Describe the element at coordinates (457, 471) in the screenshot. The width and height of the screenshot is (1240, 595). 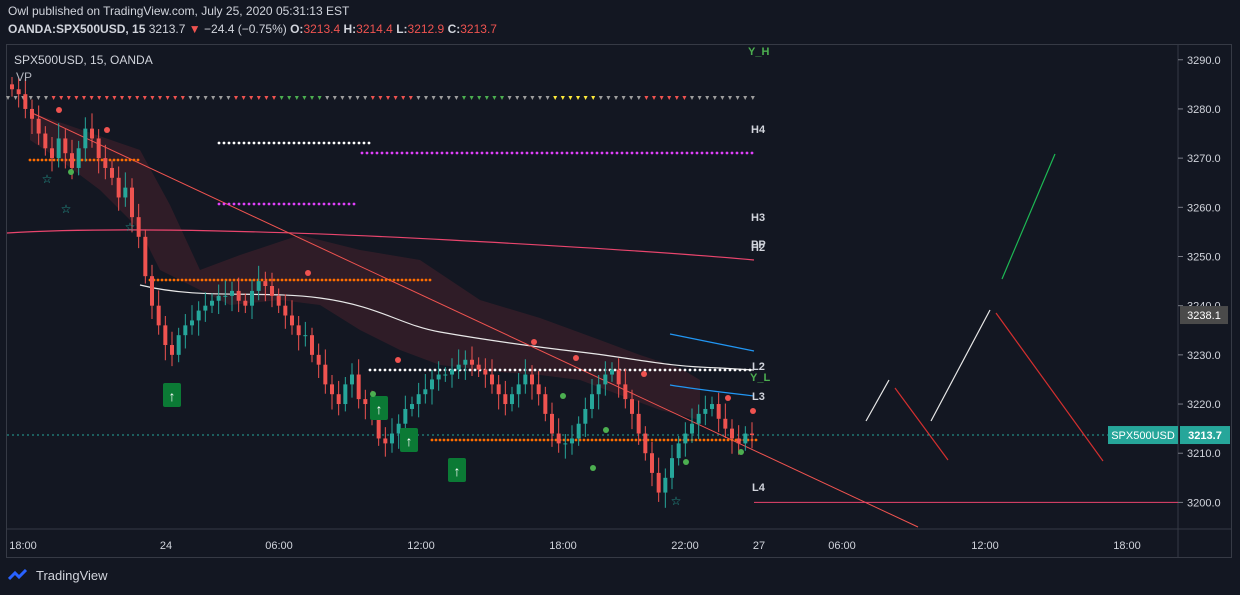
I see `up-arrow-icon: ↑` at that location.